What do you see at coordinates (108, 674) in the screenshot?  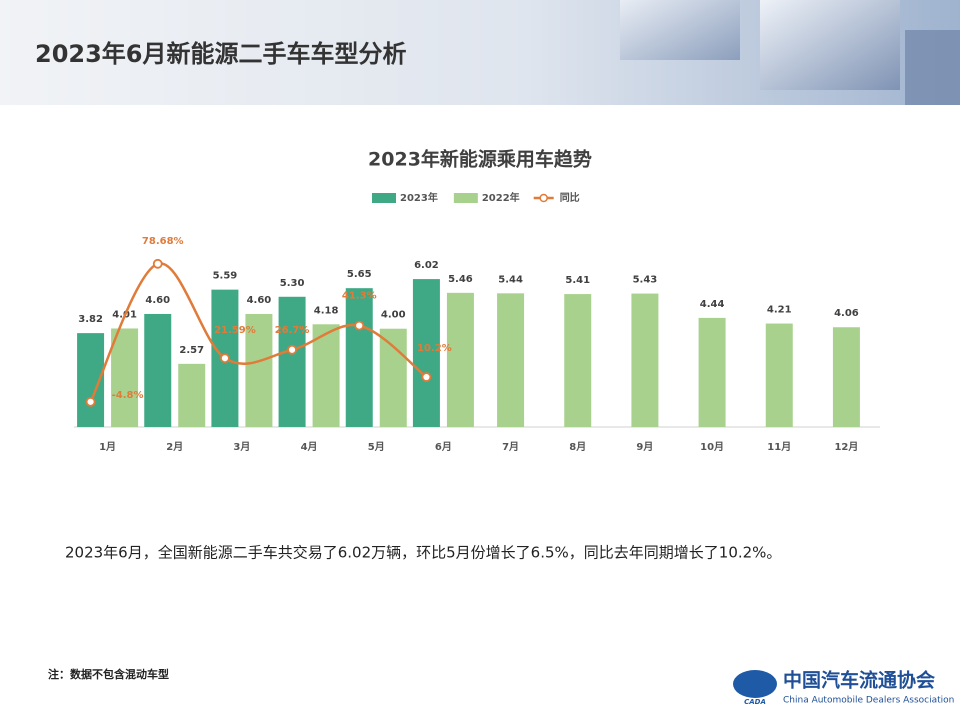 I see `note: 注：数据不包含混动车型` at bounding box center [108, 674].